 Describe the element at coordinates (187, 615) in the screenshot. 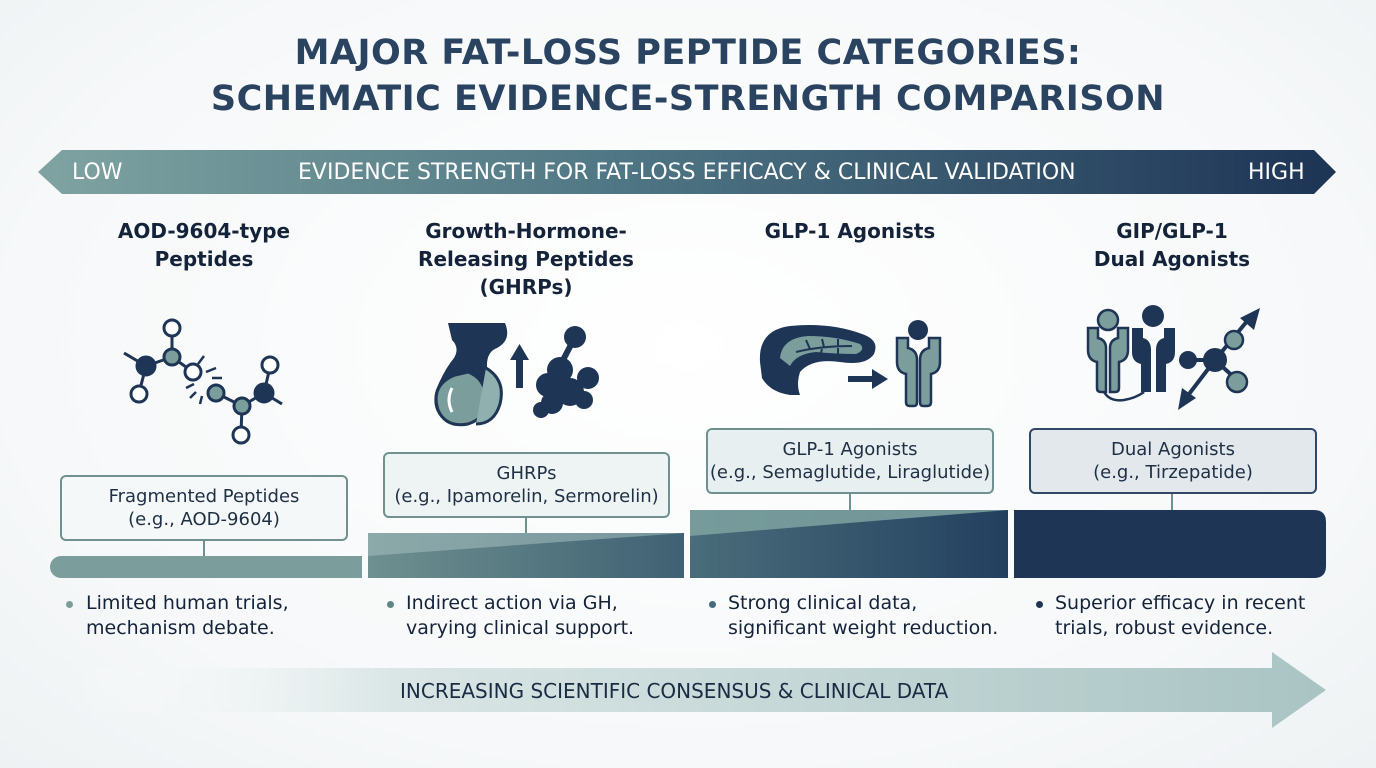

I see `bullet-aod: Limited human trials, mechanism debate.` at that location.